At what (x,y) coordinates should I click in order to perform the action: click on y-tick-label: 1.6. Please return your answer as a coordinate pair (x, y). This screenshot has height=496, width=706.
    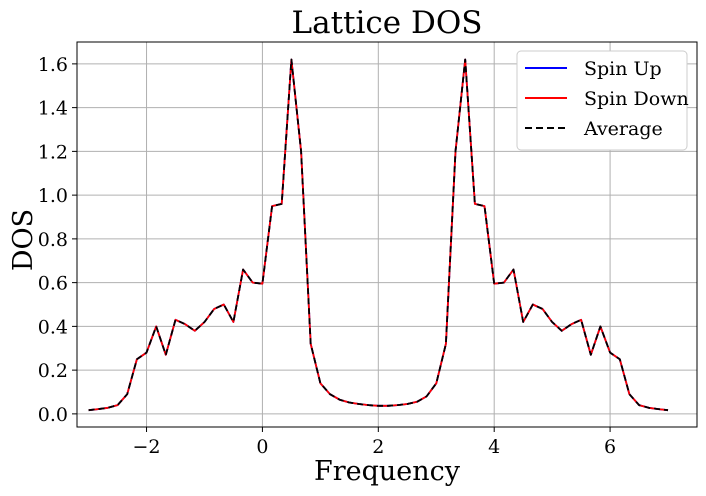
    Looking at the image, I should click on (53, 65).